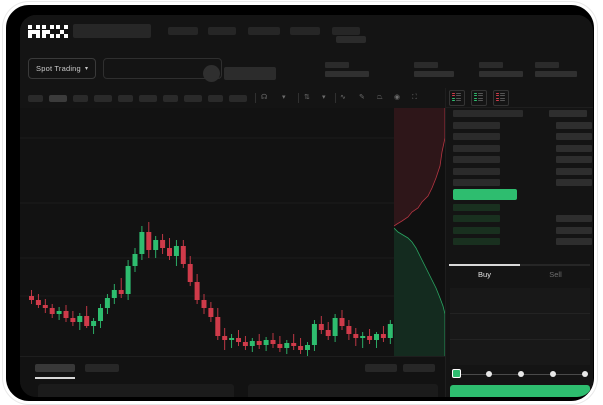 The image size is (603, 405). I want to click on market-mode-label: Spot Trading, so click(58, 68).